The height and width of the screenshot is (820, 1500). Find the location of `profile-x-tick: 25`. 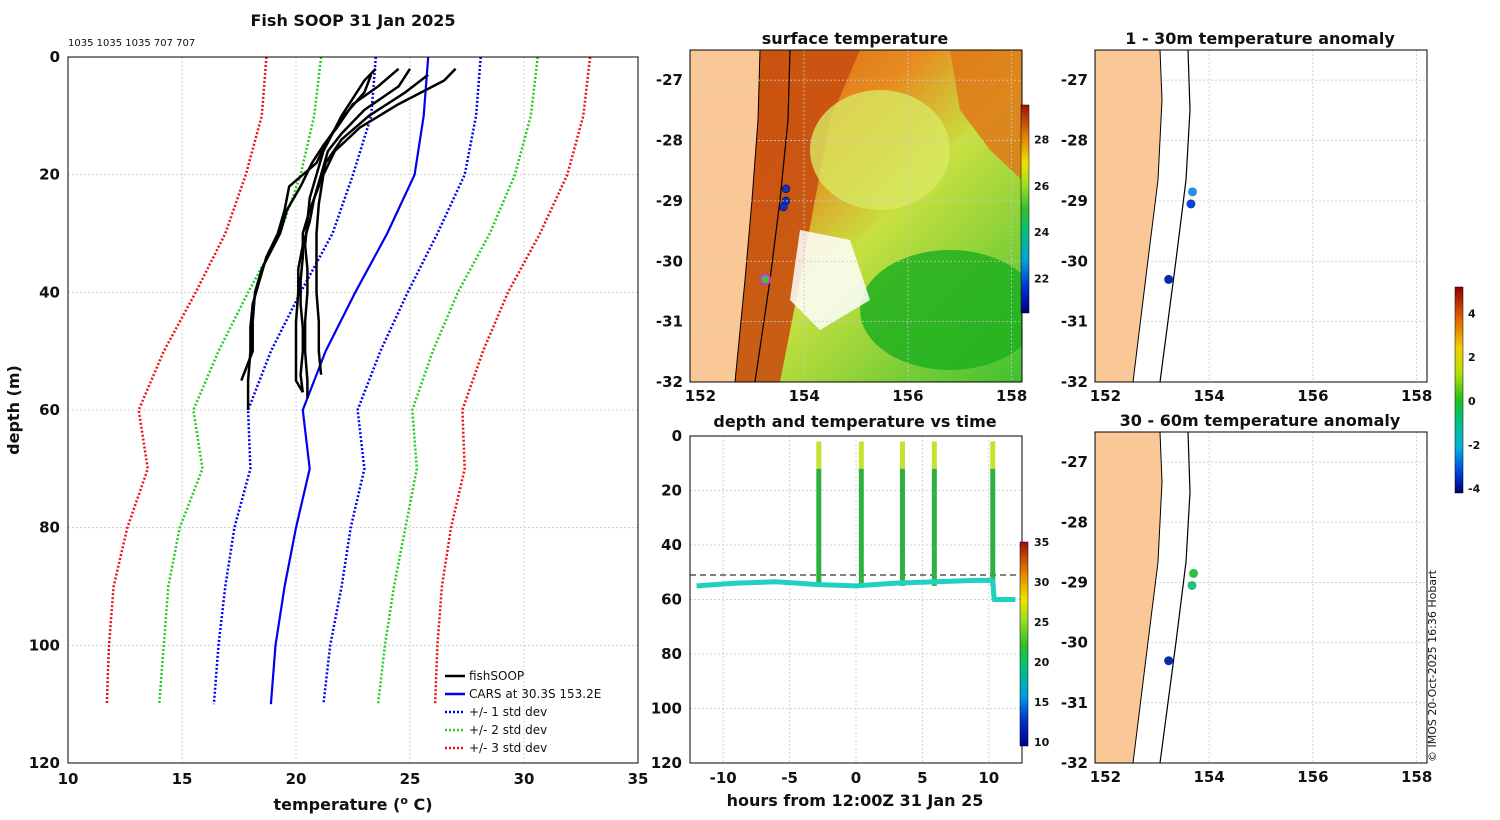

profile-x-tick: 25 is located at coordinates (410, 779).